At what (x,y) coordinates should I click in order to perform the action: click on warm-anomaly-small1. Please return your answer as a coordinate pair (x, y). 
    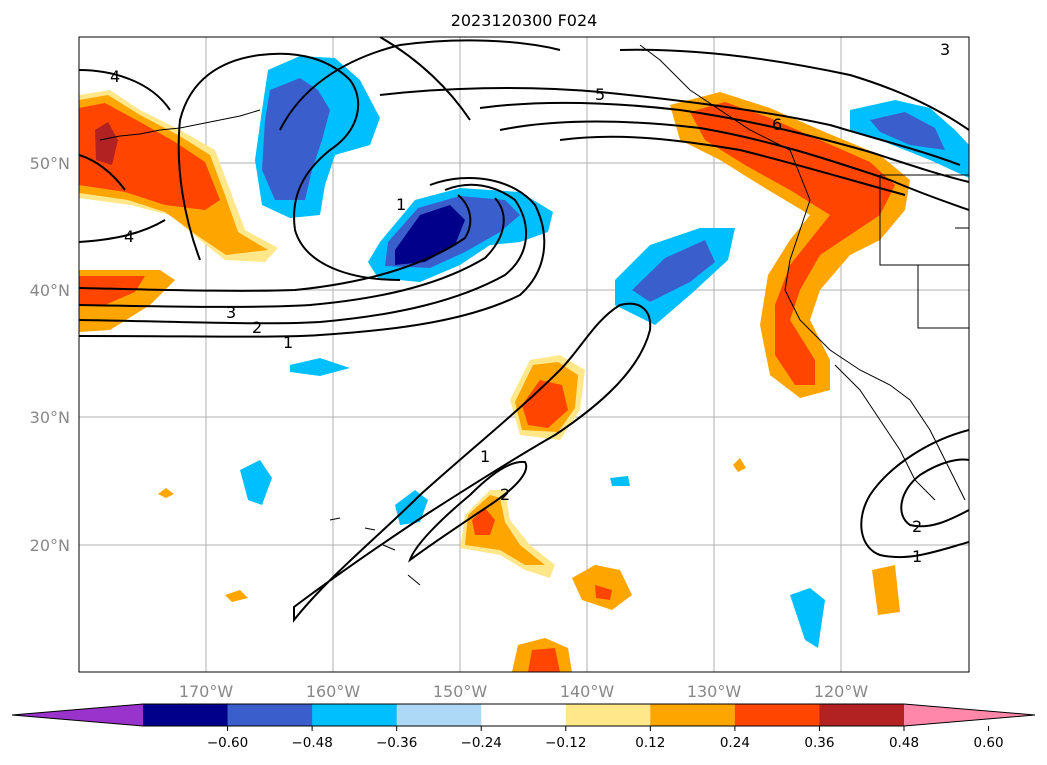
    Looking at the image, I should click on (236, 596).